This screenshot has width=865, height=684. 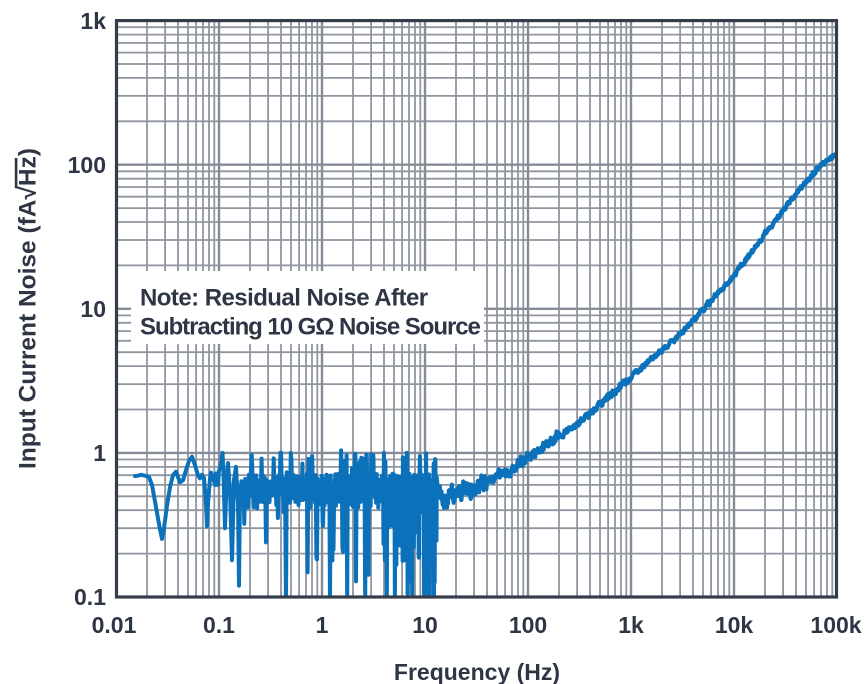 What do you see at coordinates (114, 625) in the screenshot?
I see `svg-text: 0.01` at bounding box center [114, 625].